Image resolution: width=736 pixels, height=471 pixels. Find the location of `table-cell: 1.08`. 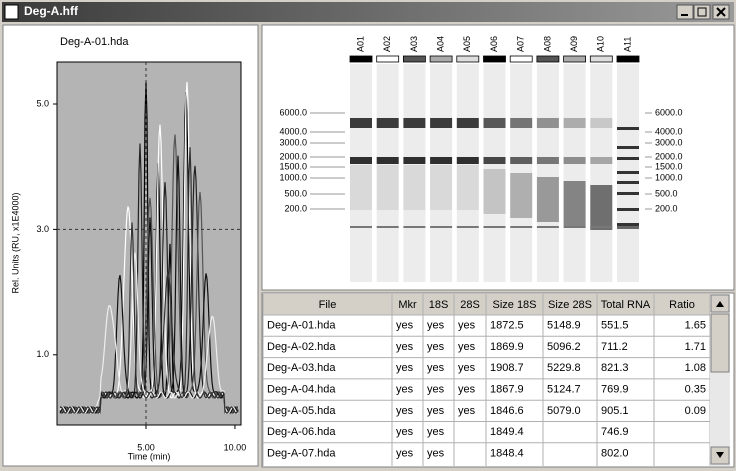

table-cell: 1.08 is located at coordinates (695, 368).